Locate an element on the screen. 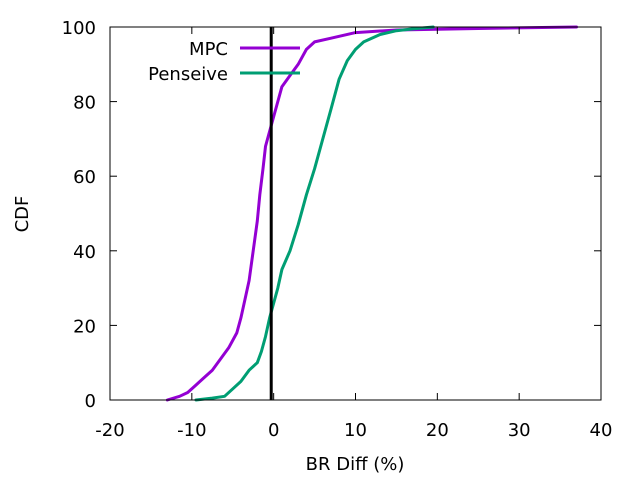 This screenshot has width=640, height=485. x-tick-label: 10 is located at coordinates (355, 430).